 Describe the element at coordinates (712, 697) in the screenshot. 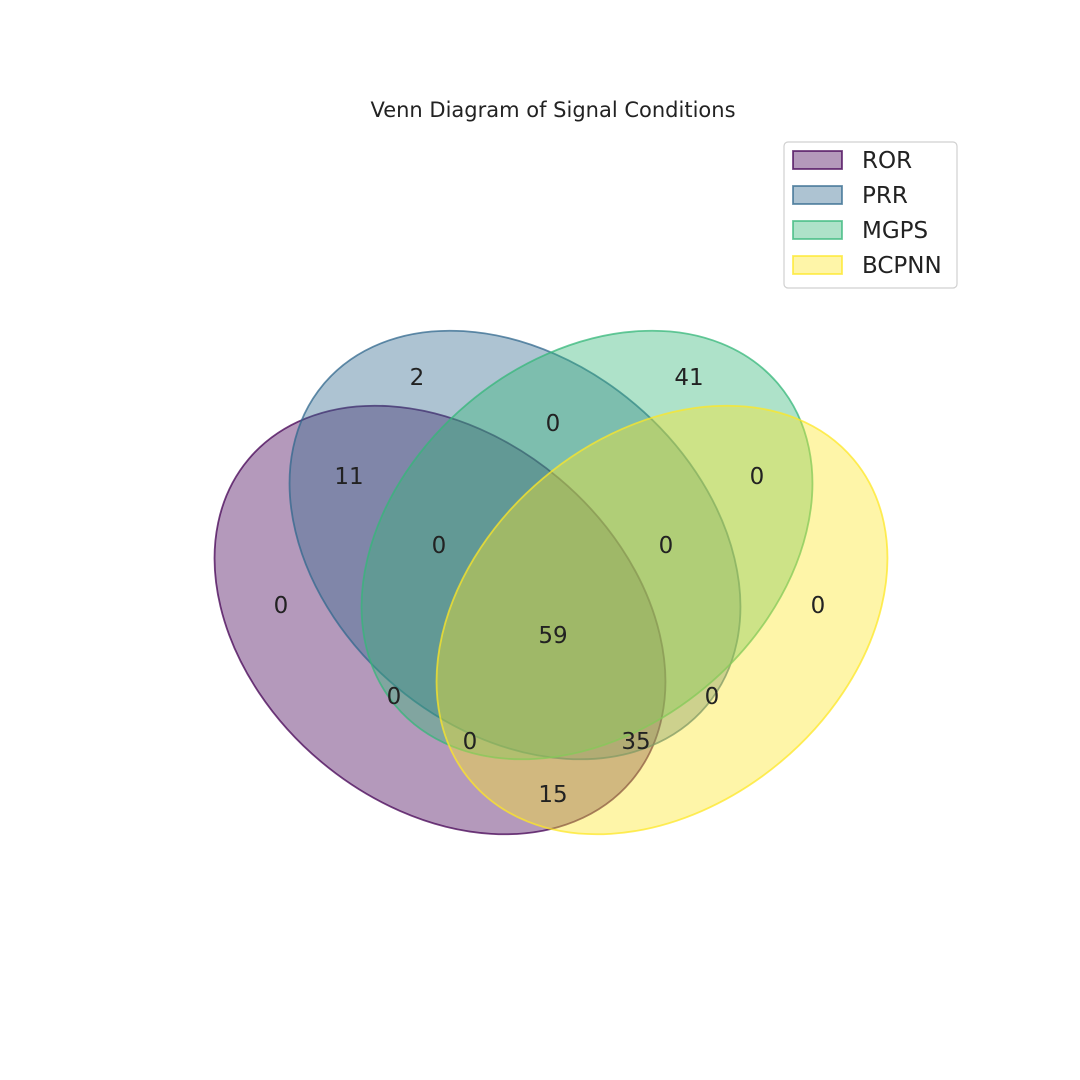

I see `region-label-prr-bcpnn: 0` at that location.